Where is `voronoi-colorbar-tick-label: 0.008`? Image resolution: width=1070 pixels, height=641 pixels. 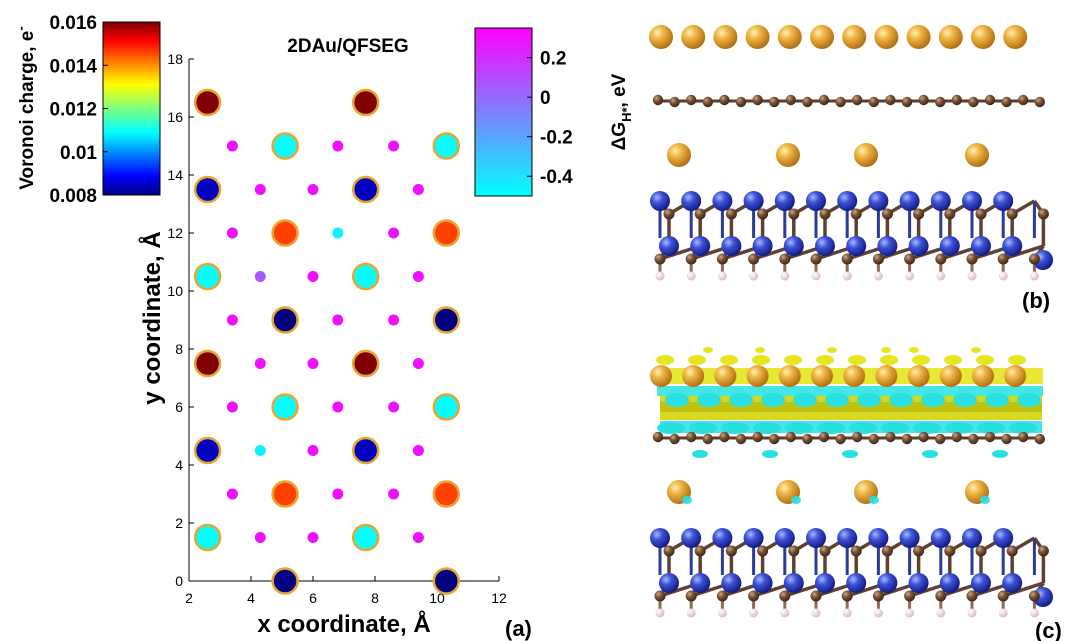 voronoi-colorbar-tick-label: 0.008 is located at coordinates (73, 196).